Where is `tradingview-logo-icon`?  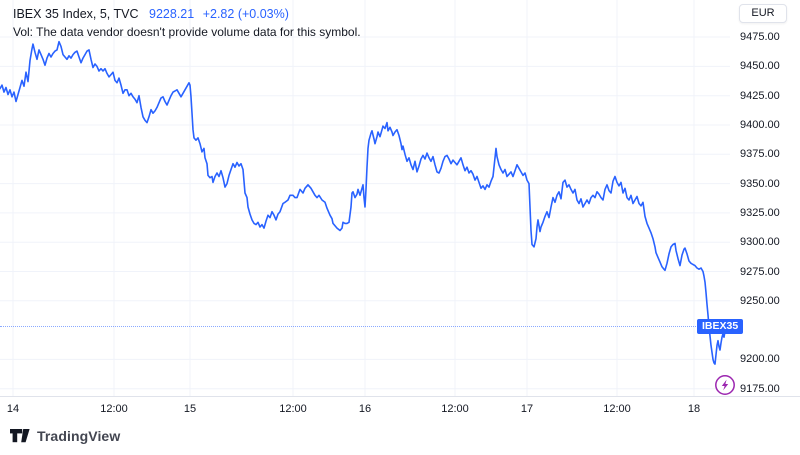
tradingview-logo-icon is located at coordinates (20, 436).